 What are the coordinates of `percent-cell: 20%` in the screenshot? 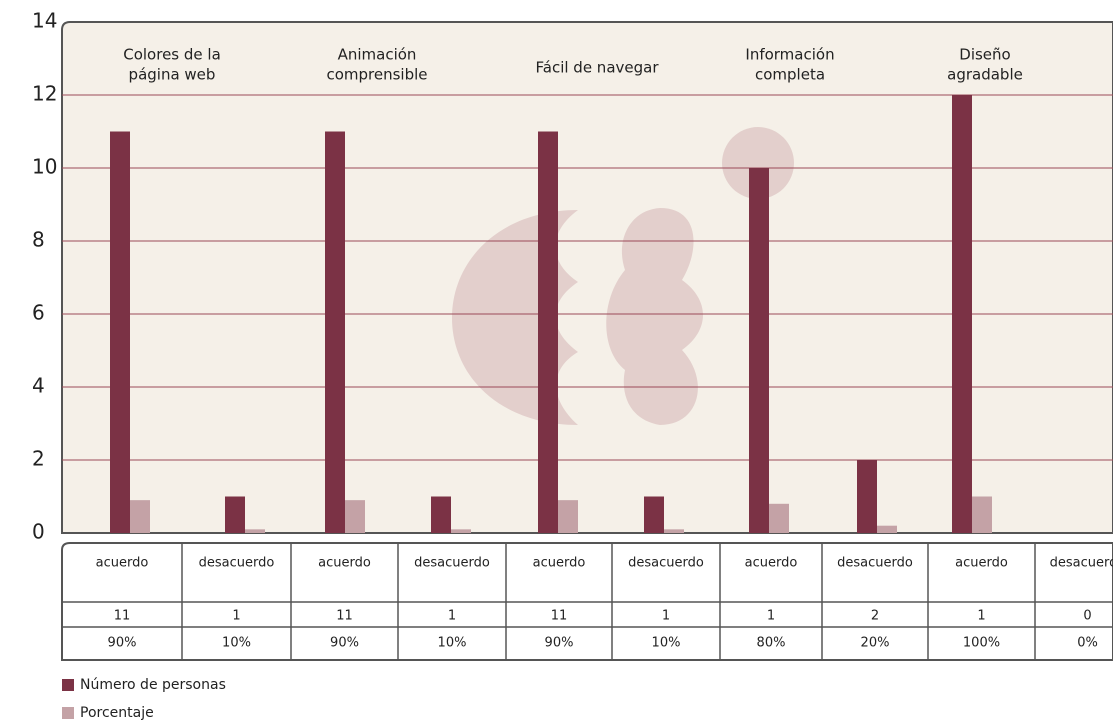 It's located at (875, 643).